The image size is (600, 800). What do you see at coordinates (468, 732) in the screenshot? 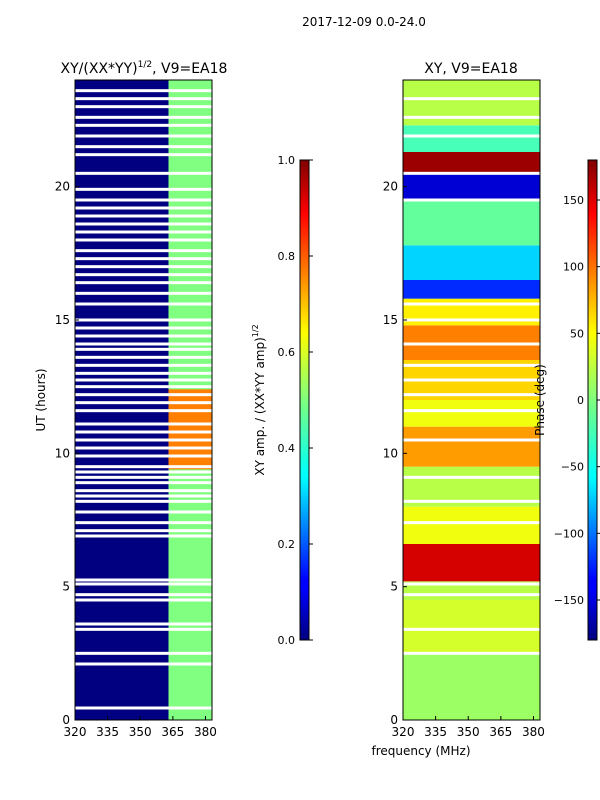
I see `phase-xtick-label: 350` at bounding box center [468, 732].